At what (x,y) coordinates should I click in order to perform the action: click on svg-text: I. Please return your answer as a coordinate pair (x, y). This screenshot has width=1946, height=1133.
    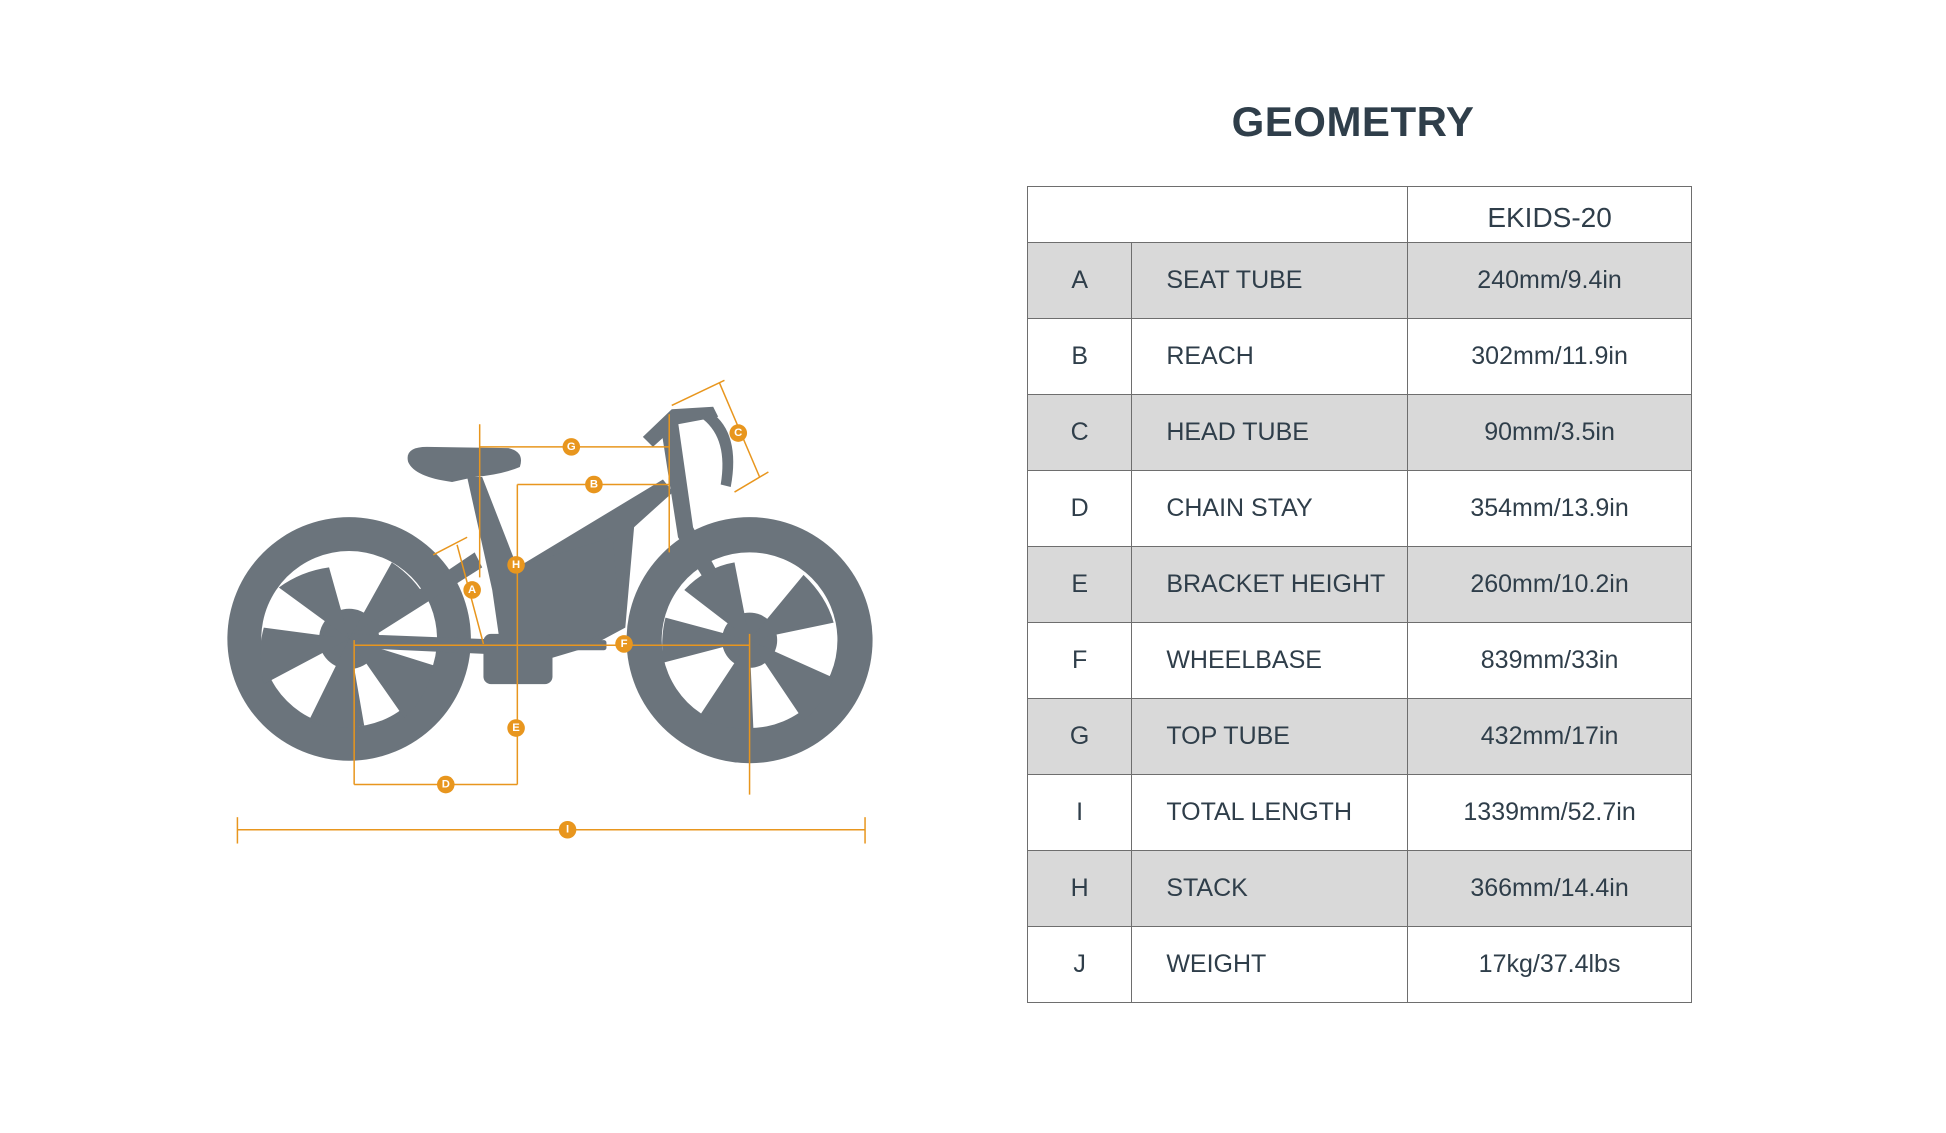
    Looking at the image, I should click on (567, 830).